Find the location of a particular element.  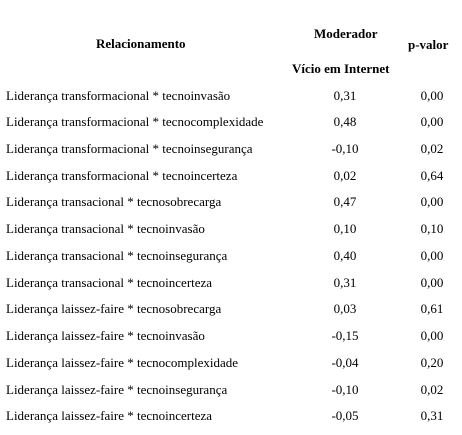

header-moderator: Moderador is located at coordinates (346, 33).